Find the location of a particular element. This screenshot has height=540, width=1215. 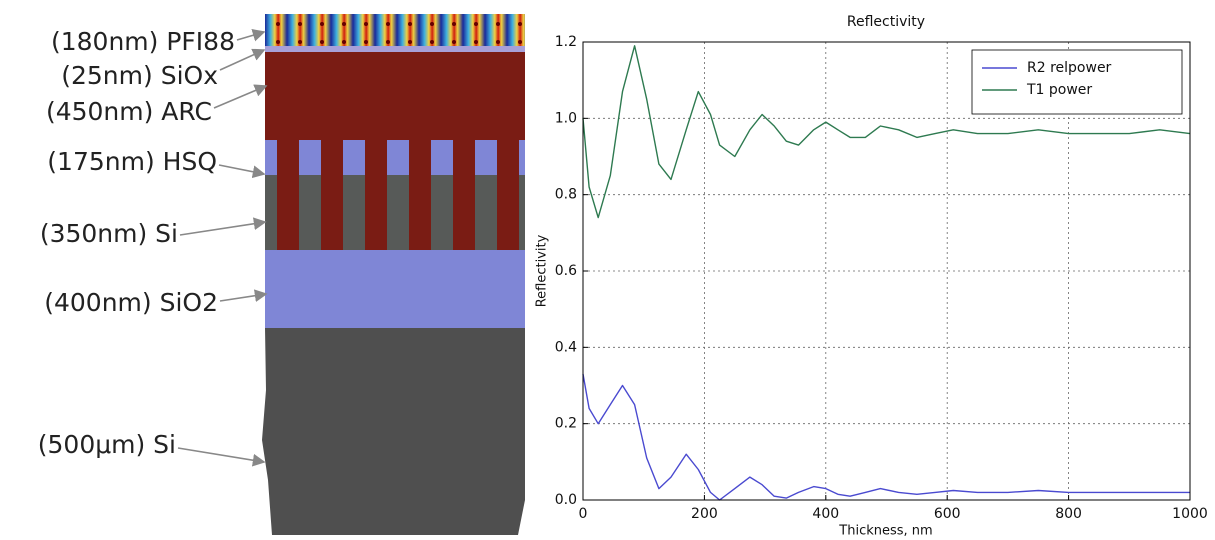

hsq-layer is located at coordinates (395, 158).